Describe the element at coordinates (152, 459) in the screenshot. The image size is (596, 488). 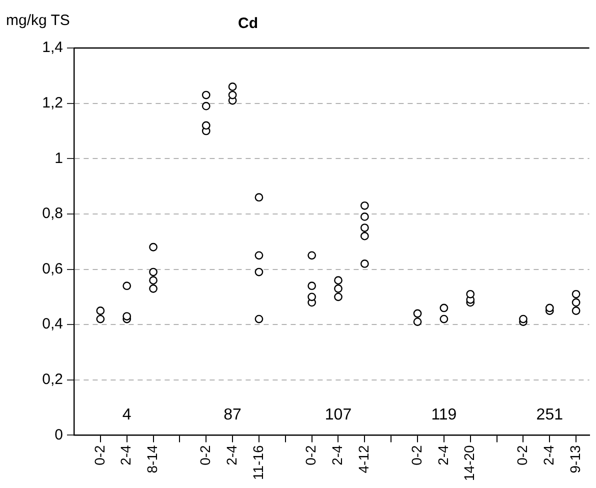
I see `x-tick-label: 8-14` at that location.